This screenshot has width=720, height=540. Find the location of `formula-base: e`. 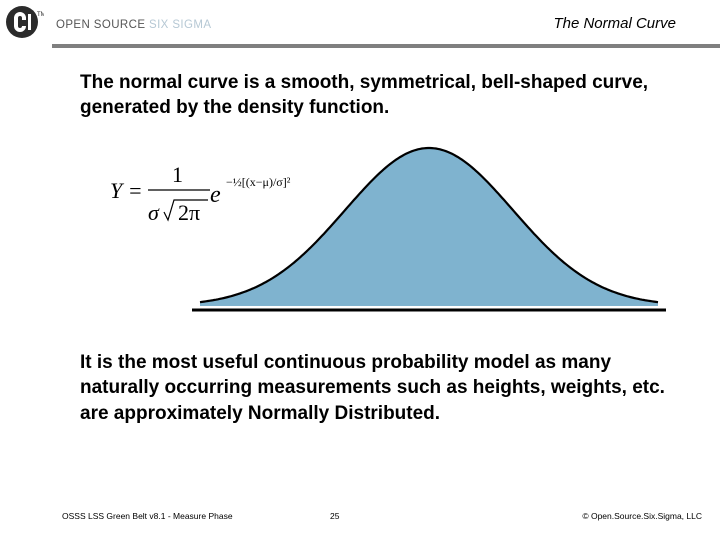

formula-base: e is located at coordinates (215, 195).